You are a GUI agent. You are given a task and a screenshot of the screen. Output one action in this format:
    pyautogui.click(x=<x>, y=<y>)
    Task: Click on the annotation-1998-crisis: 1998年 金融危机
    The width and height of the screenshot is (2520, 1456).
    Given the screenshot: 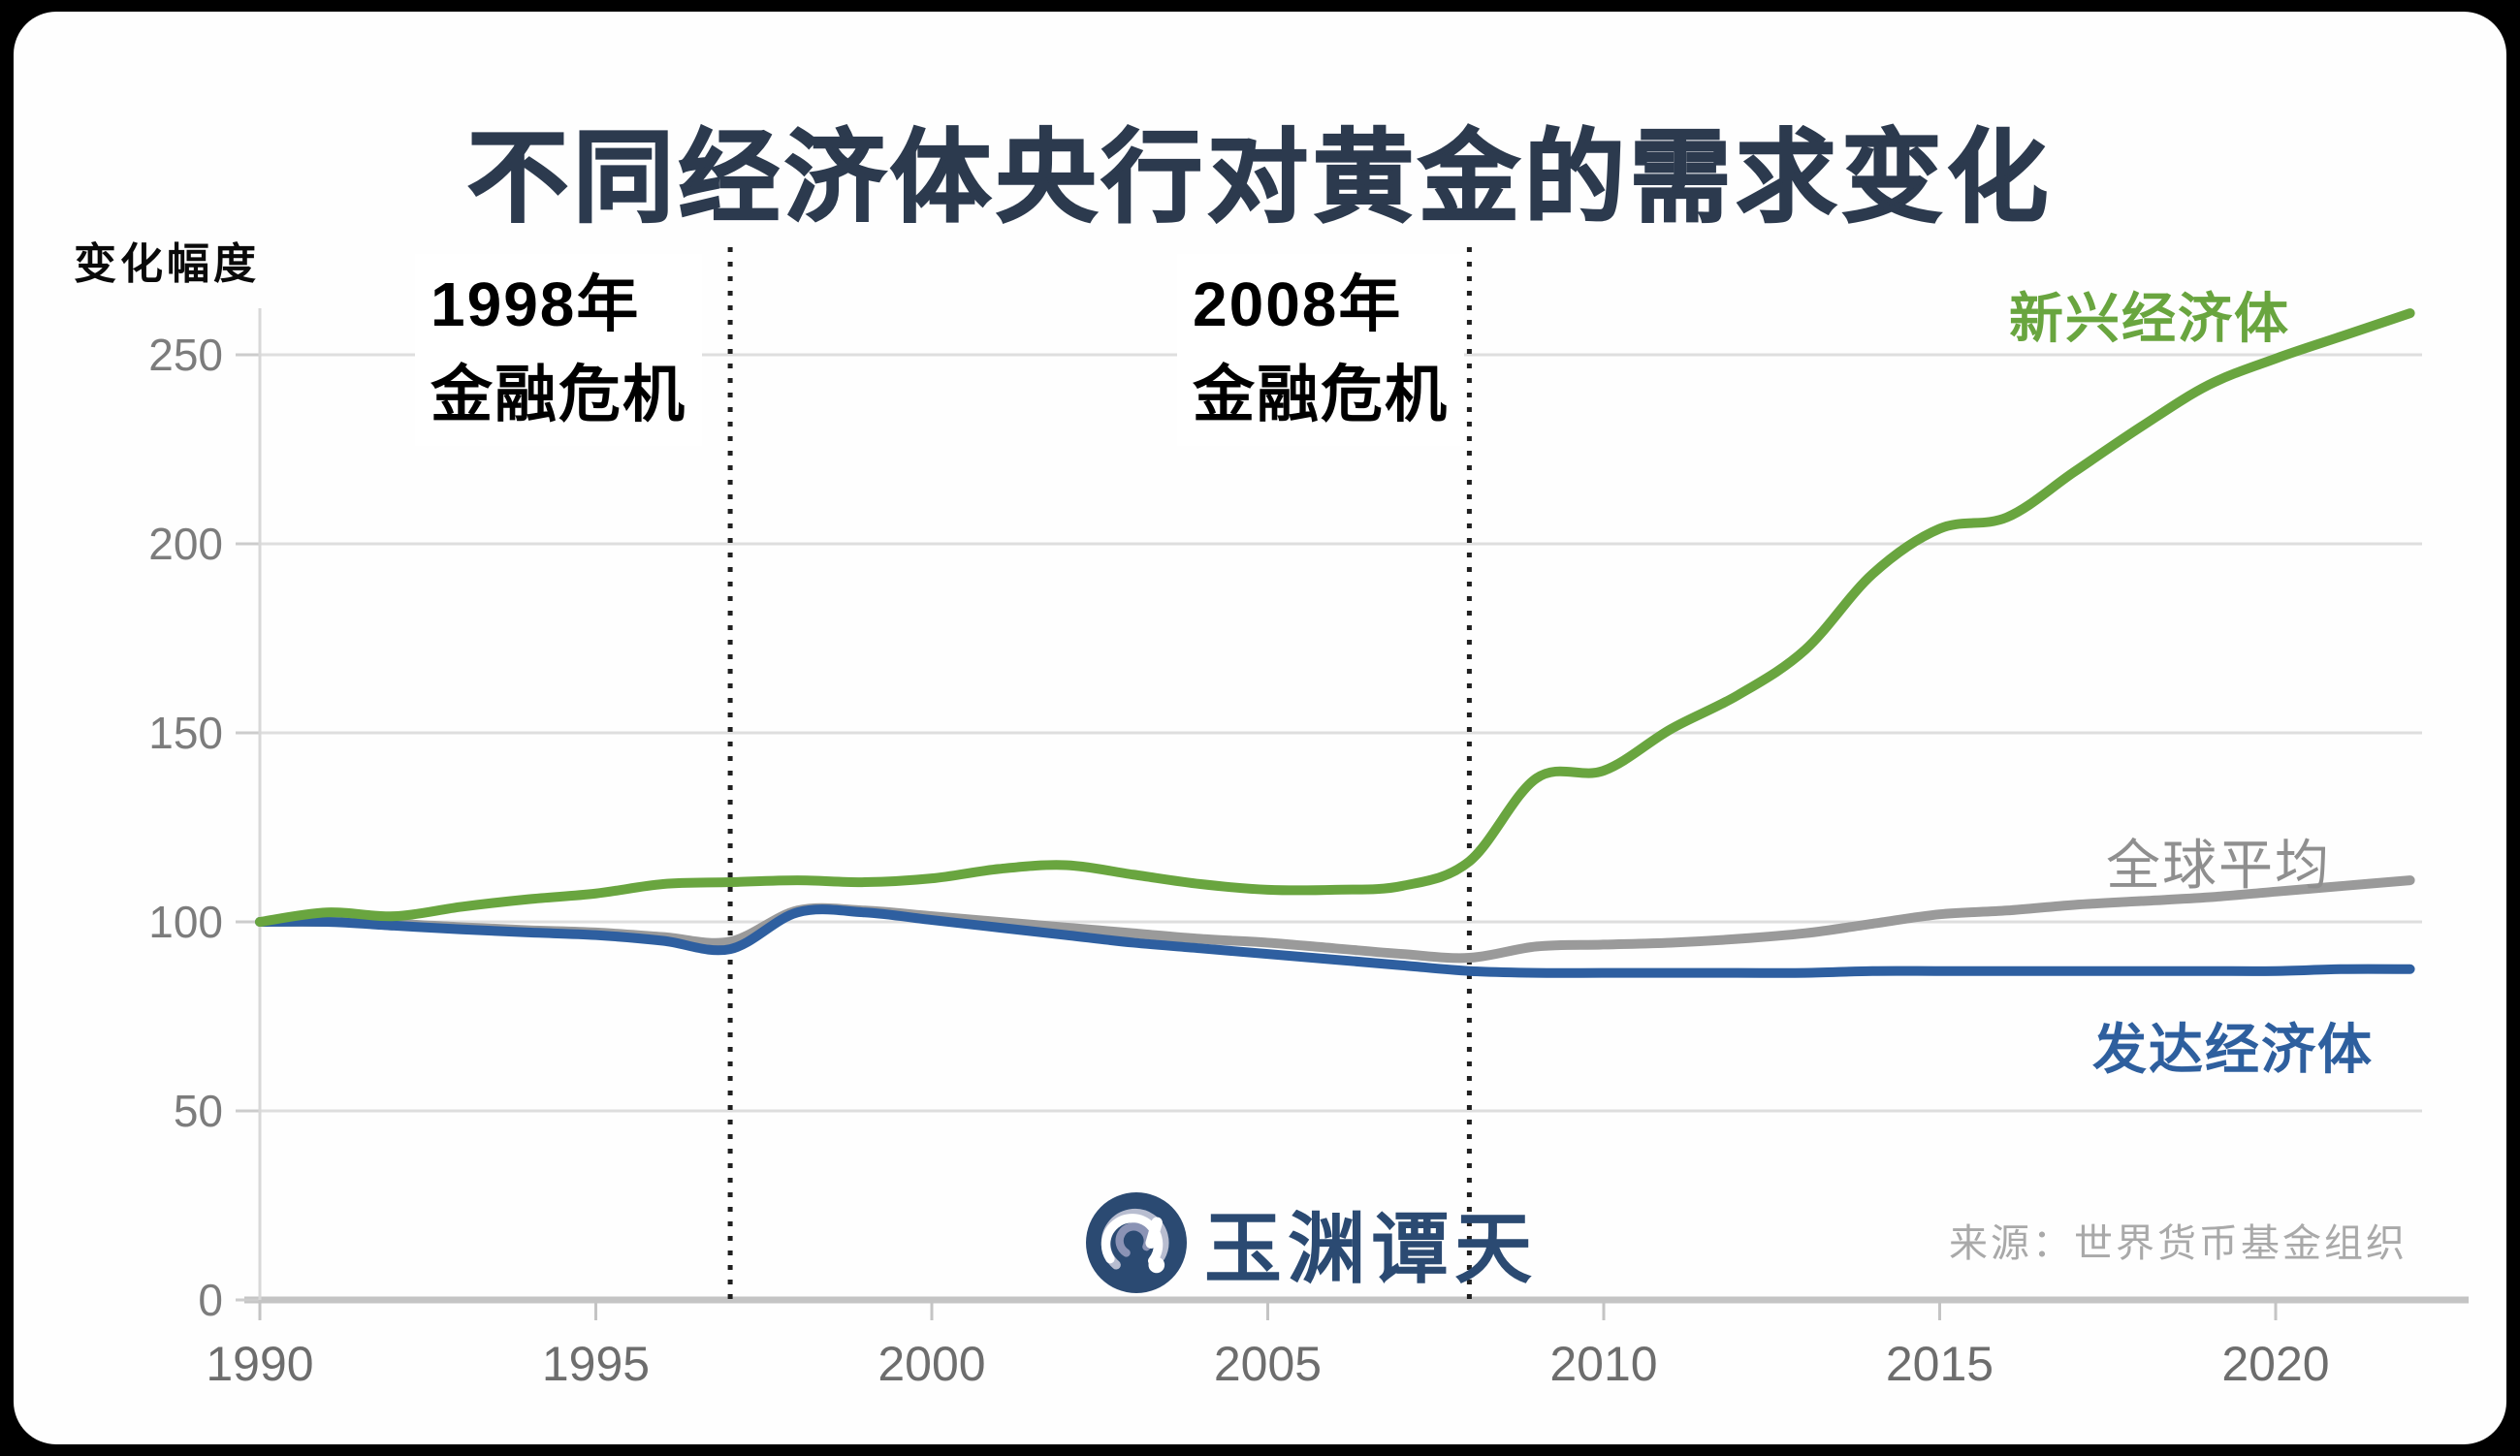 What is the action you would take?
    pyautogui.click(x=559, y=350)
    